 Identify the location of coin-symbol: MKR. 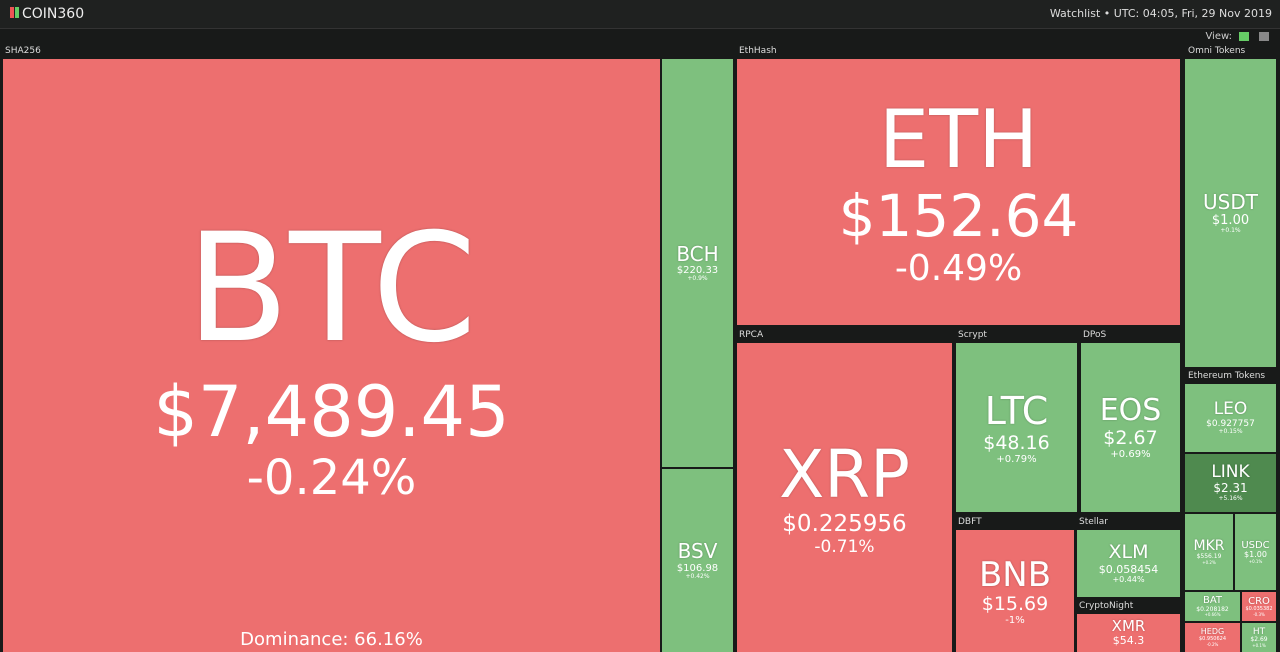
(1209, 545).